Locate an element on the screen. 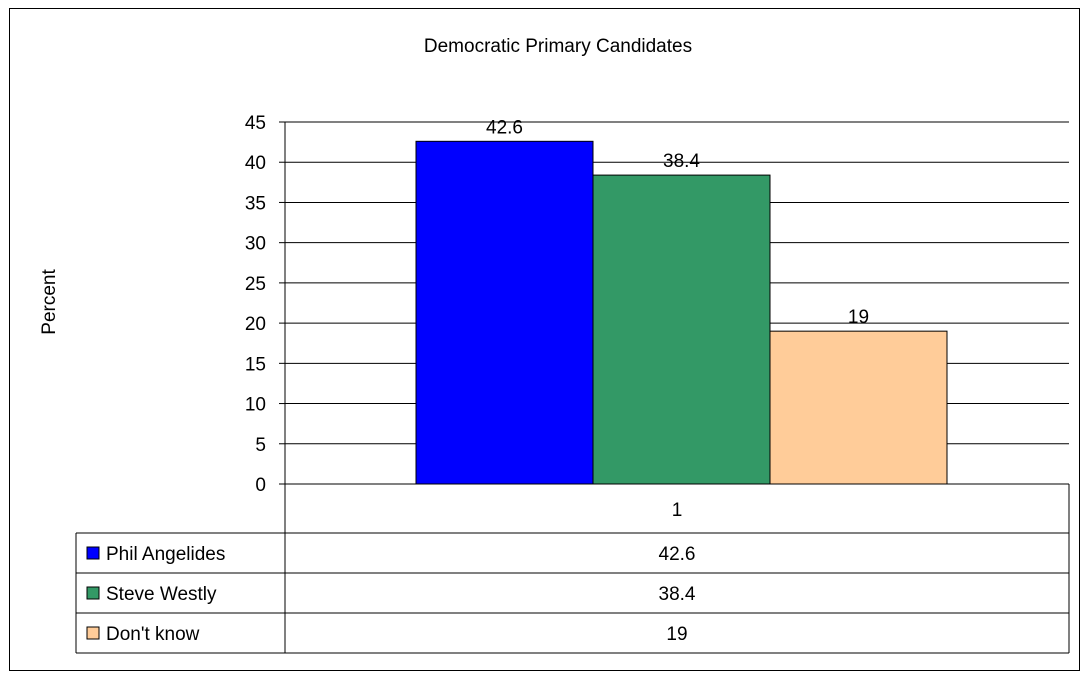 This screenshot has width=1087, height=679. bar-value-label: 19 is located at coordinates (858, 317).